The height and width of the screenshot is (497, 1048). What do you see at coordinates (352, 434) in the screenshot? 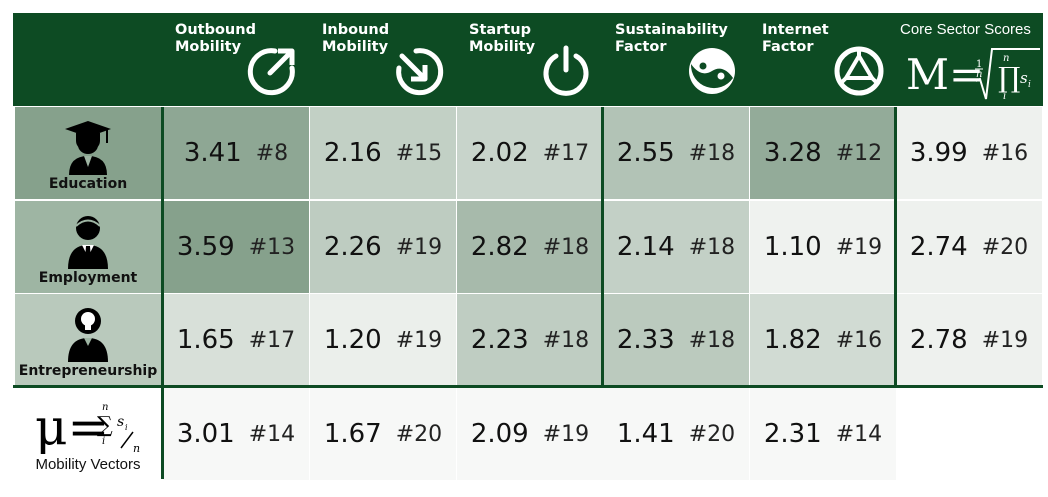
I see `cell-value: 1.67` at bounding box center [352, 434].